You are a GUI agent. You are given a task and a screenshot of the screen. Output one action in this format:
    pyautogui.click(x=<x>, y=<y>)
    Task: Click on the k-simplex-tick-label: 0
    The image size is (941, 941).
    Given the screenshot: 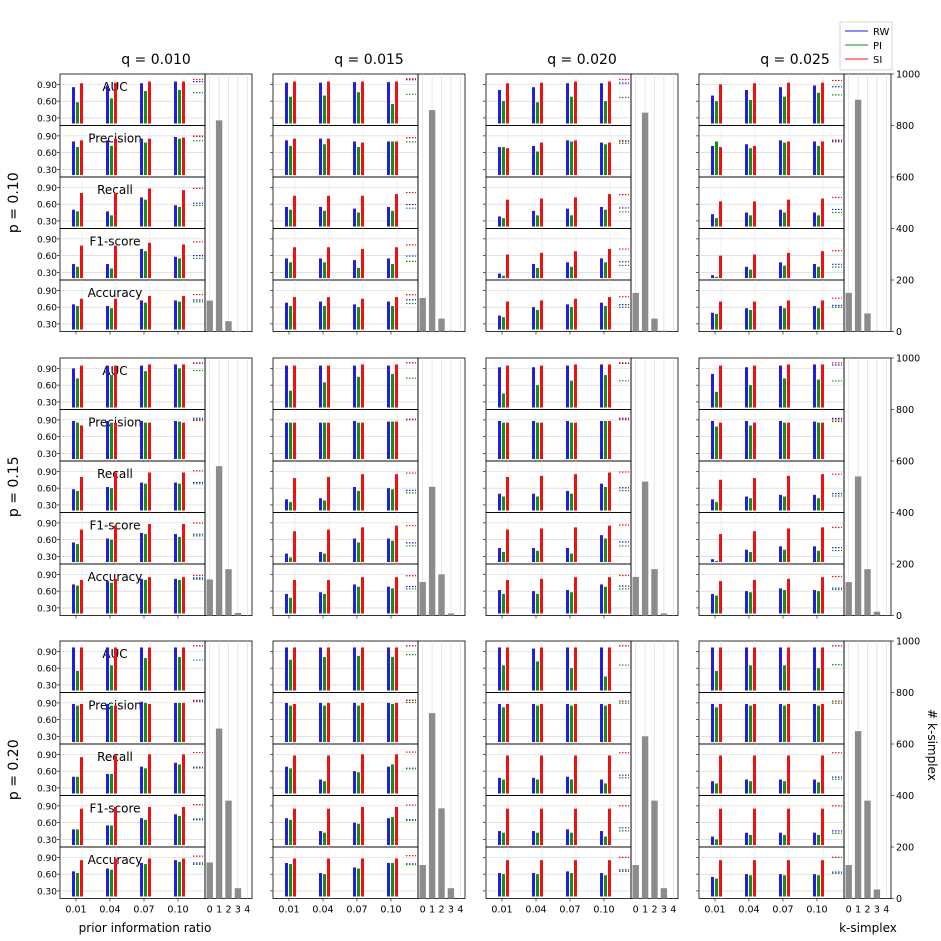 What is the action you would take?
    pyautogui.click(x=423, y=910)
    